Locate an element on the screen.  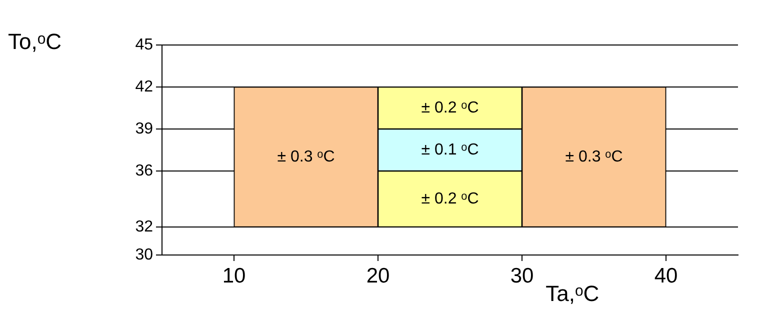
y-axis-title: To,ᵒC is located at coordinates (35, 41).